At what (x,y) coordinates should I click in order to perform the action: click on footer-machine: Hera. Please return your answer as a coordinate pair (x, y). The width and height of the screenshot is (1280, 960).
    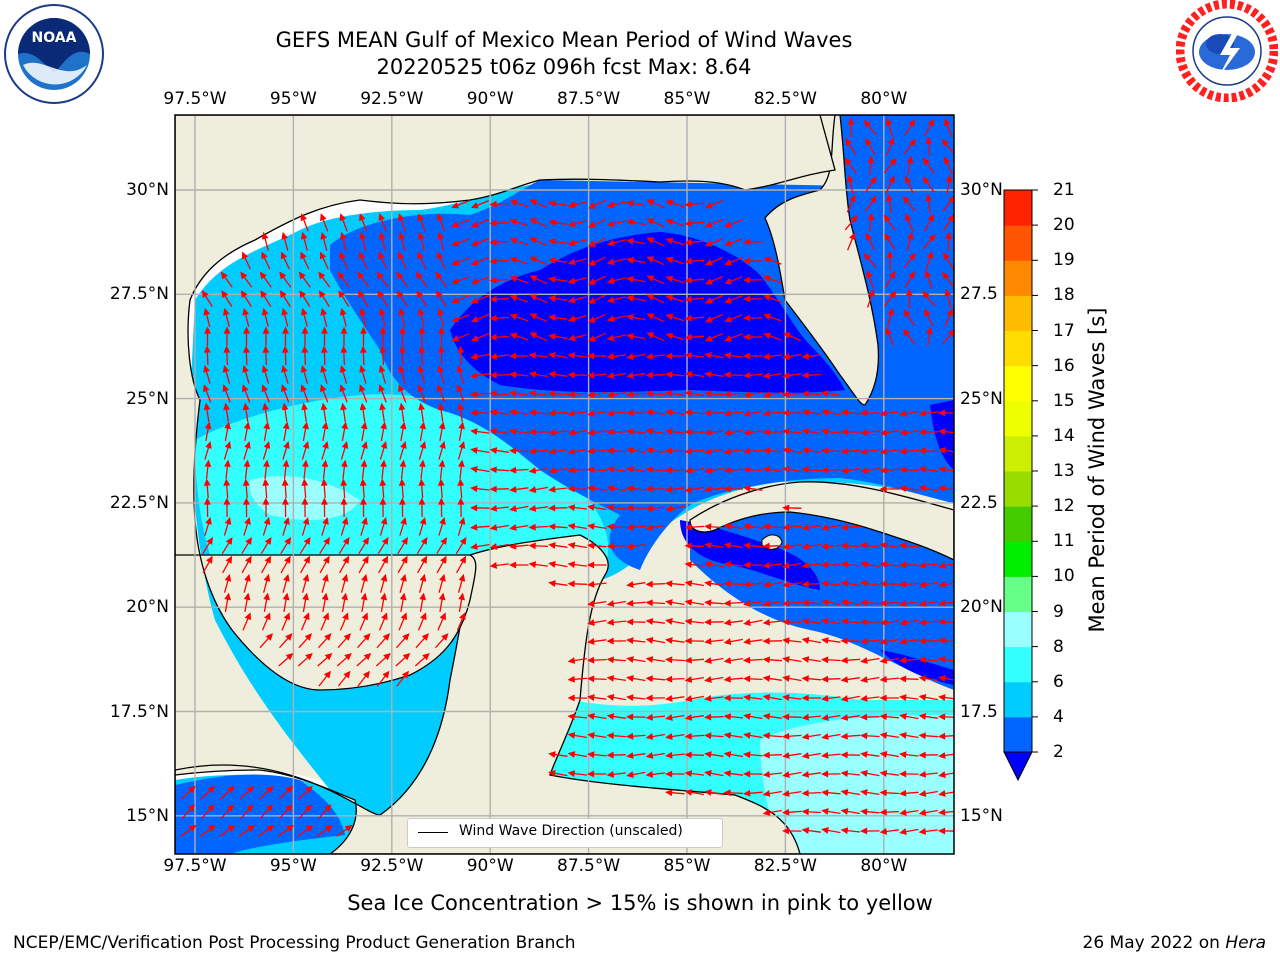
    Looking at the image, I should click on (1245, 943).